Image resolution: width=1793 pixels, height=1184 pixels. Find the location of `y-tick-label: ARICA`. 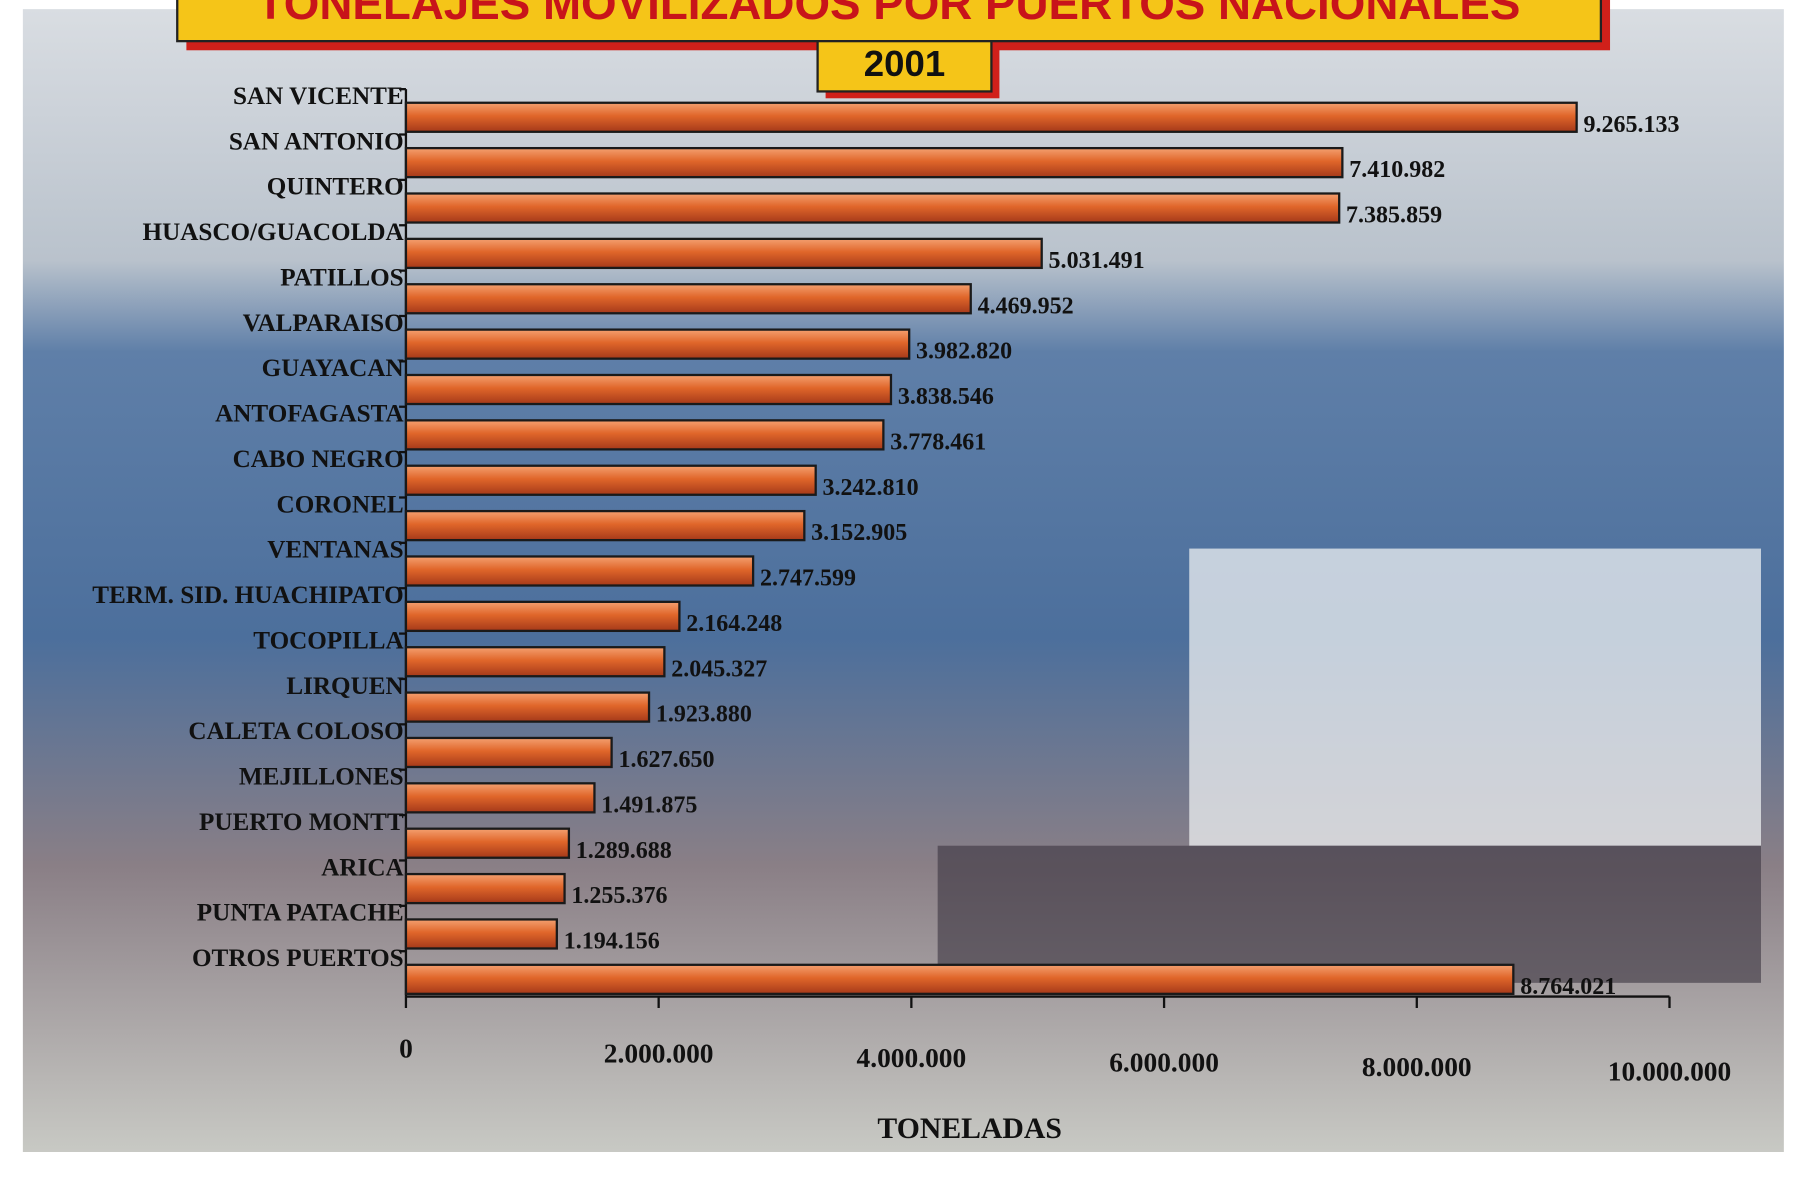

y-tick-label: ARICA is located at coordinates (362, 867).